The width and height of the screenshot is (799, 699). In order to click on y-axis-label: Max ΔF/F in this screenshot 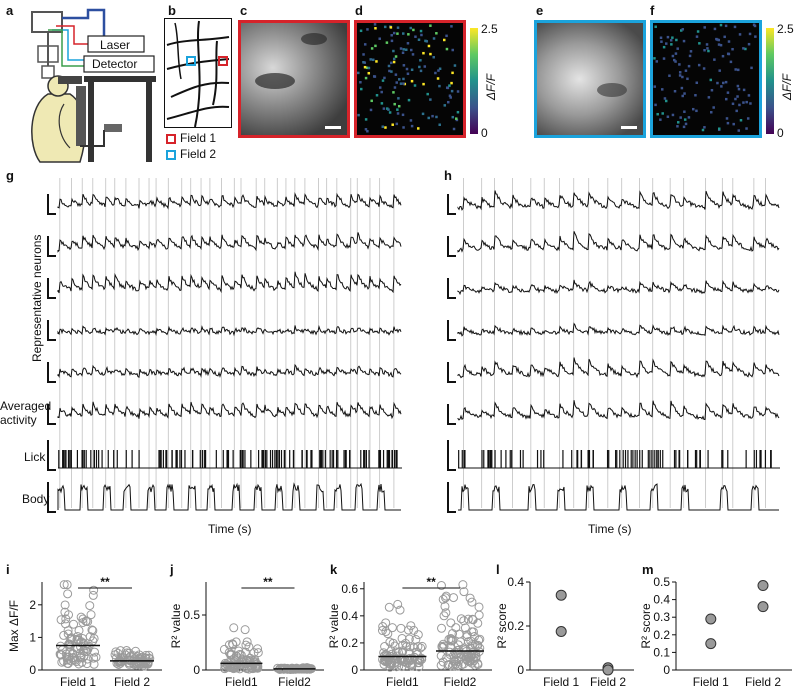, I will do `click(14, 626)`.